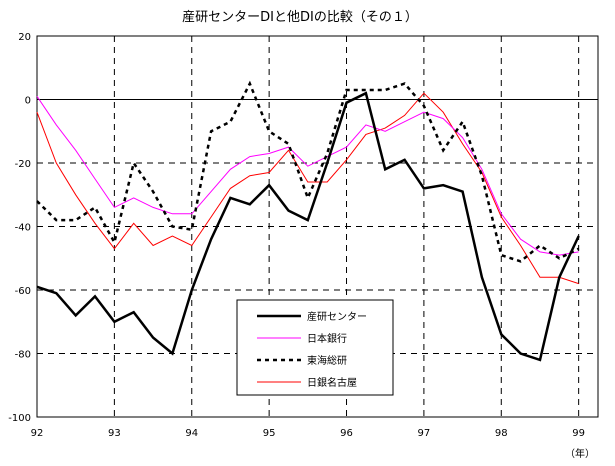  What do you see at coordinates (191, 433) in the screenshot?
I see `x-tick-label: 94` at bounding box center [191, 433].